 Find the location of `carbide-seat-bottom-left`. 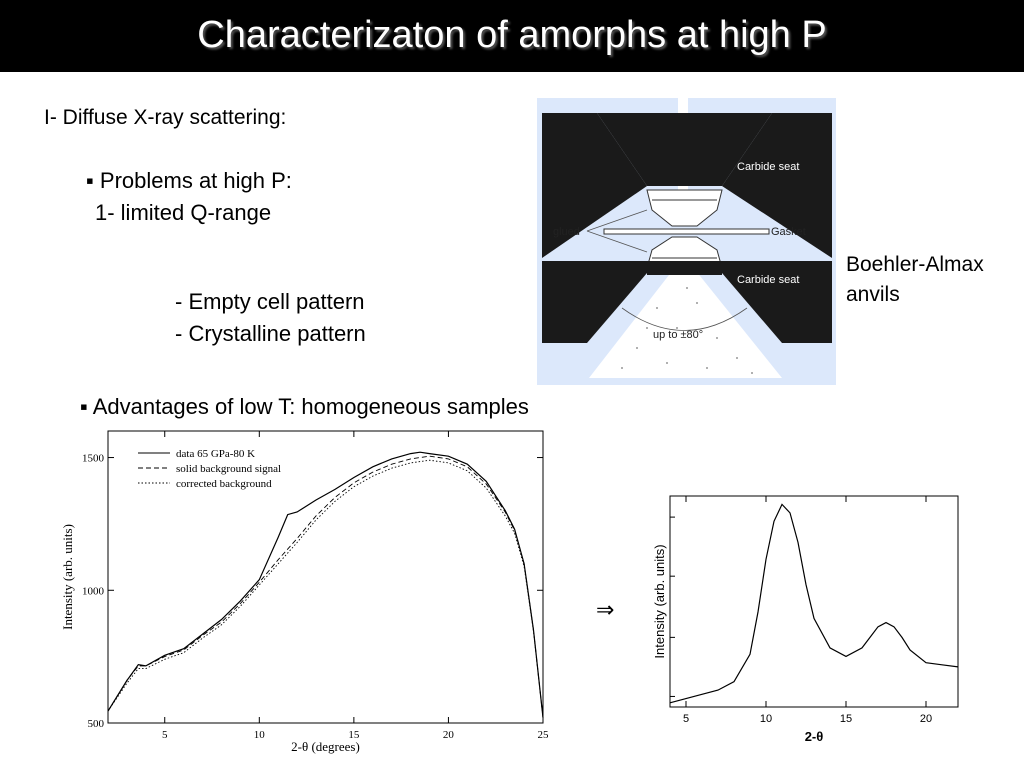

carbide-seat-bottom-left is located at coordinates (594, 302).